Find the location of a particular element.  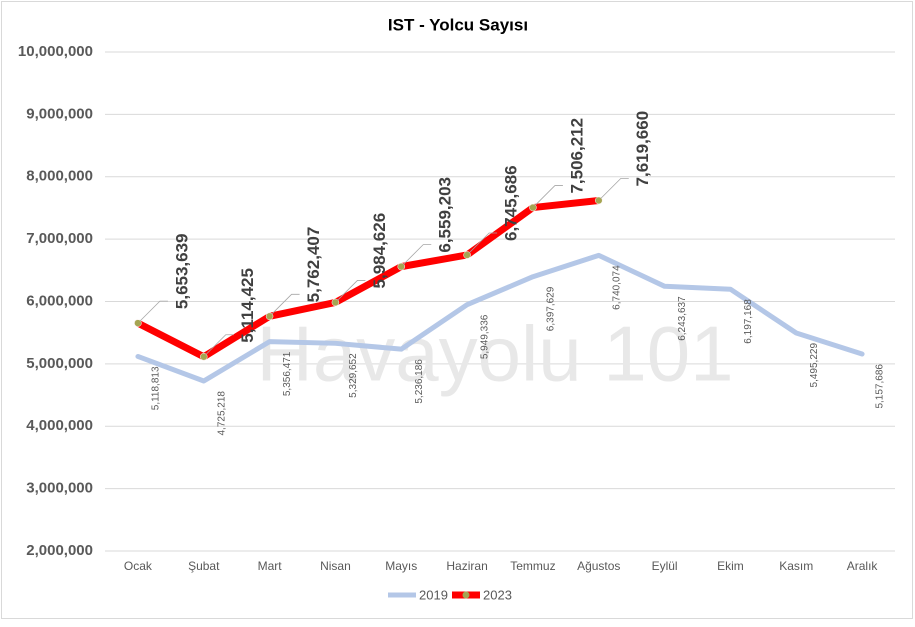

y-tick-label: 3,000,000 is located at coordinates (59, 488).